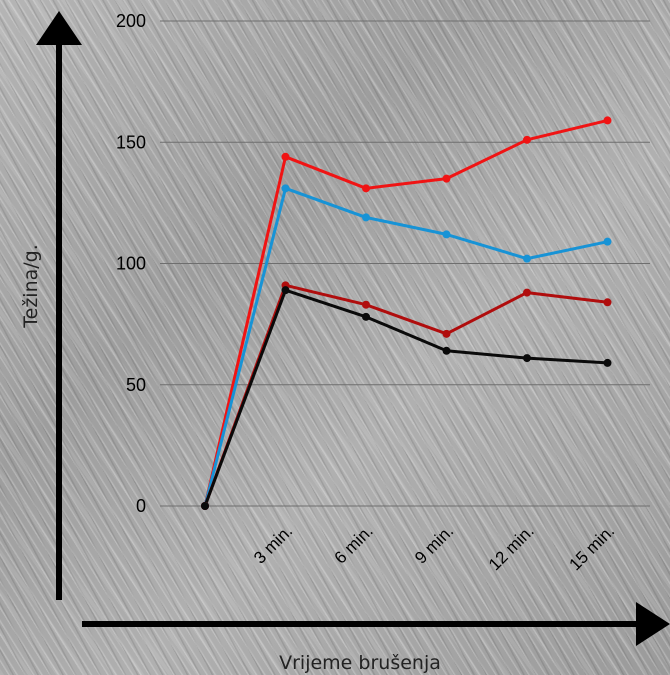 Image resolution: width=670 pixels, height=675 pixels. What do you see at coordinates (511, 547) in the screenshot?
I see `x-tick-label: 12 min.` at bounding box center [511, 547].